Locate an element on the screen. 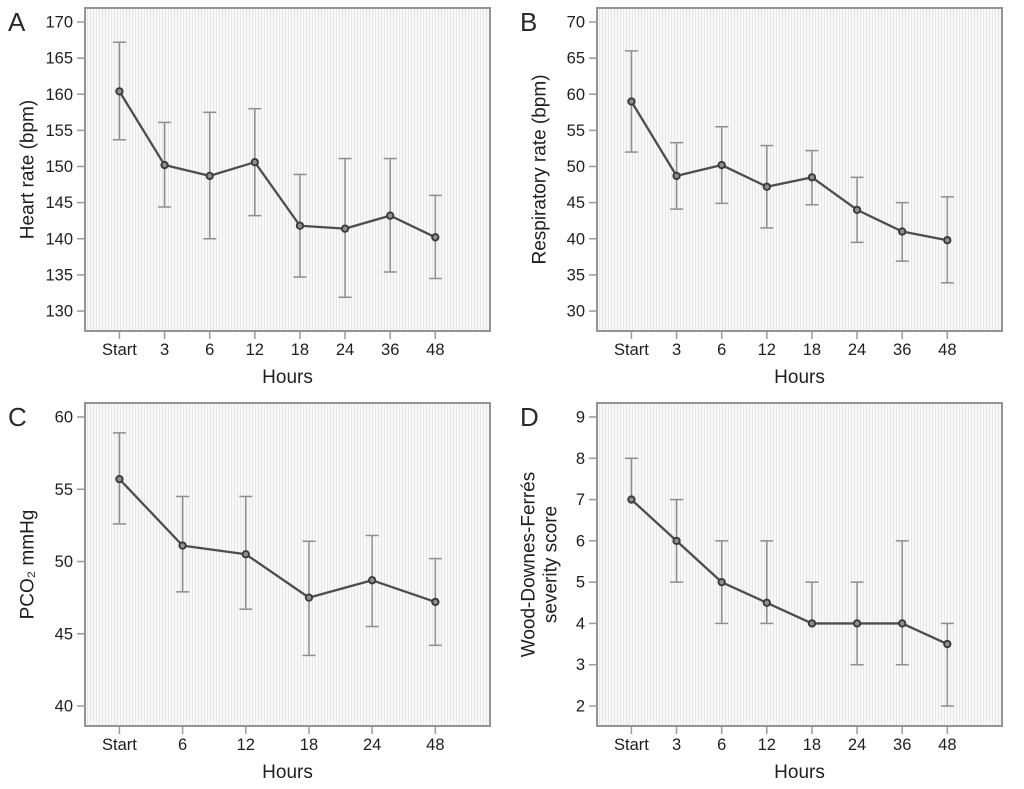  y-tick-label: 70 is located at coordinates (576, 23).